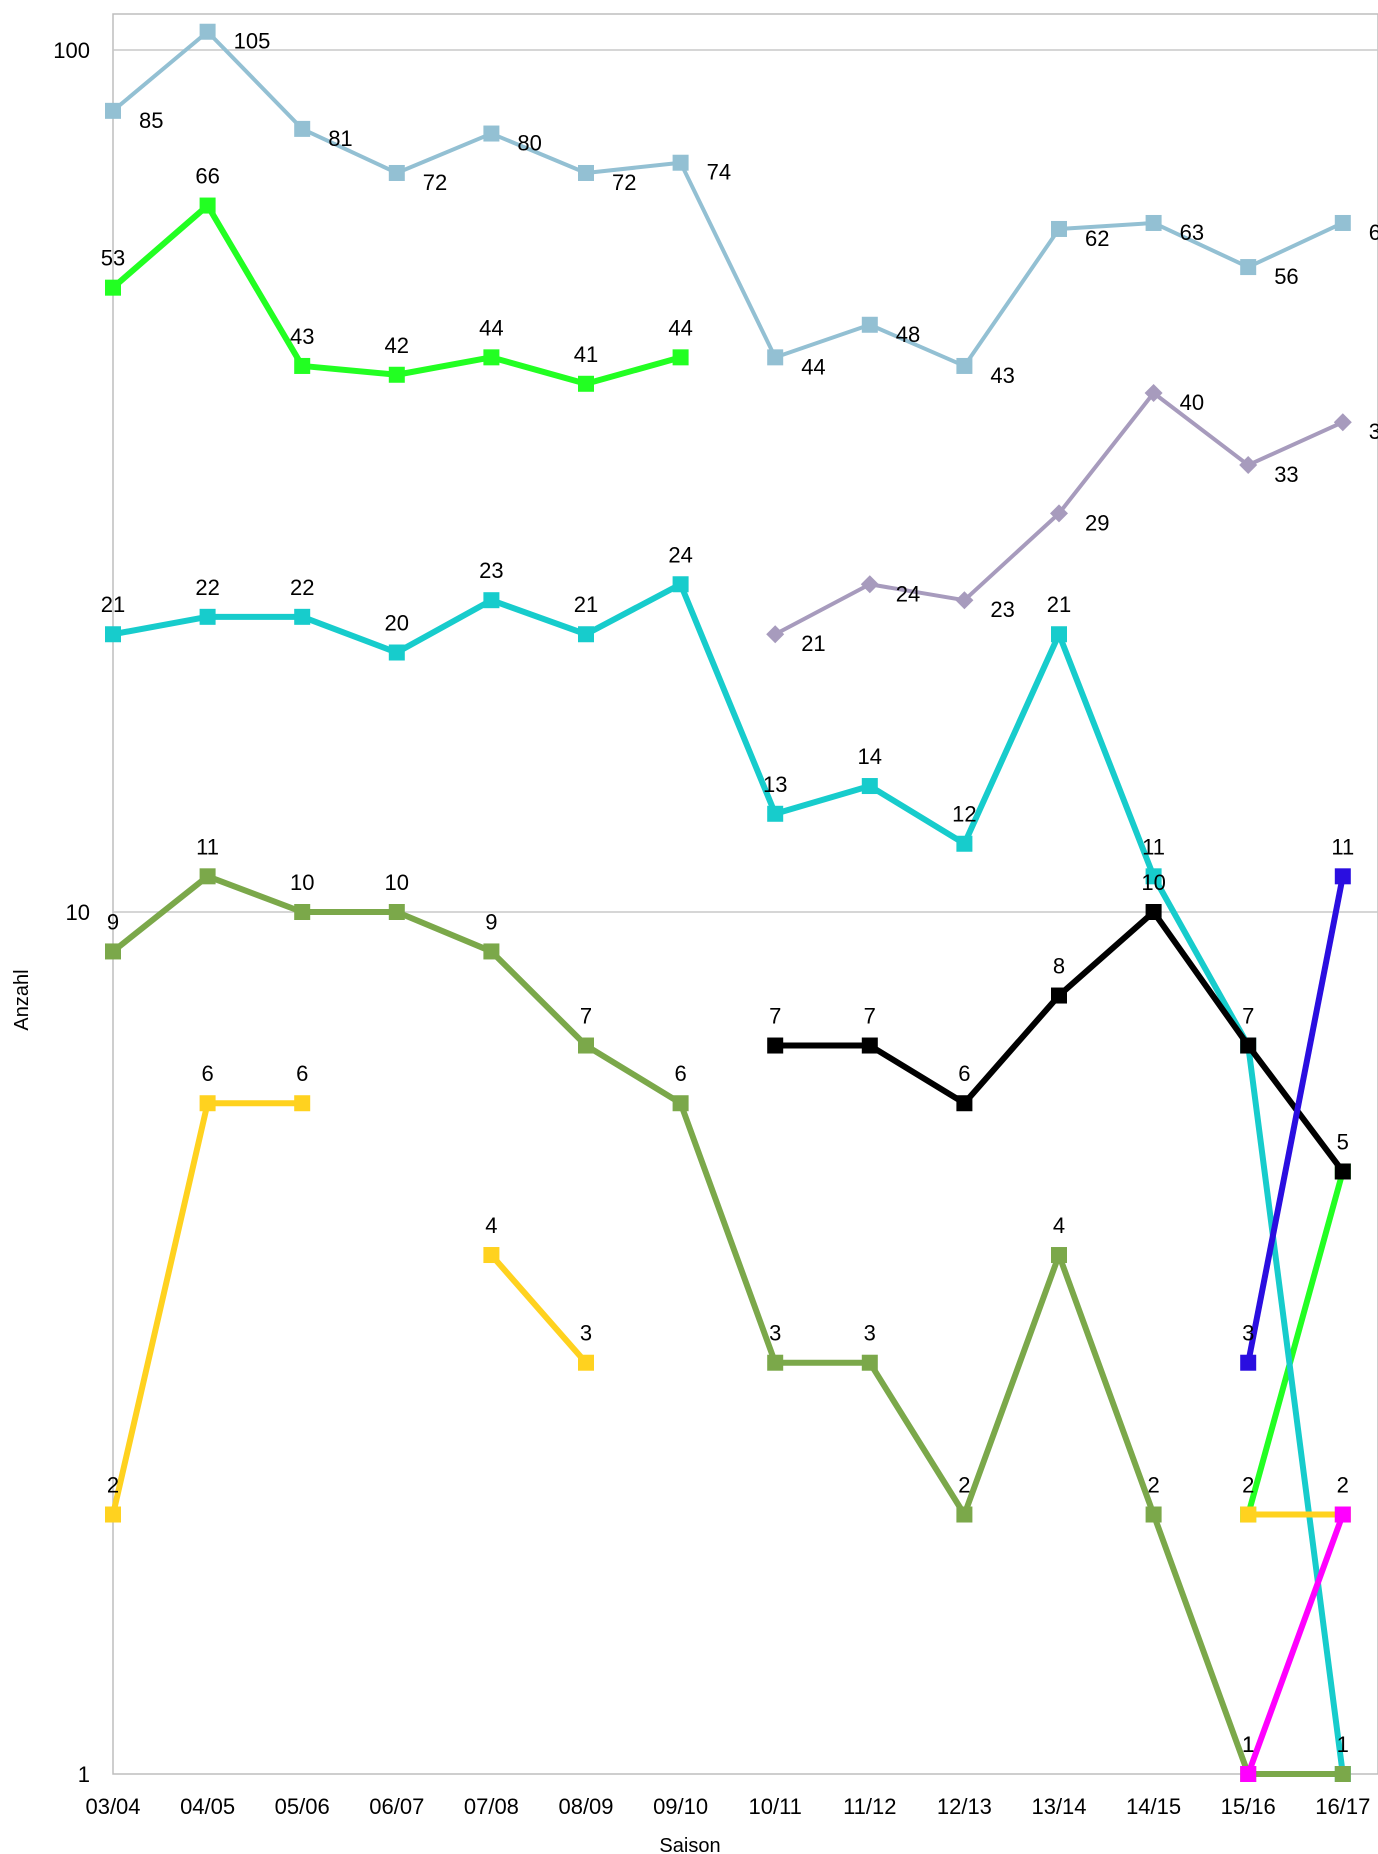 This screenshot has width=1378, height=1854. What do you see at coordinates (870, 756) in the screenshot?
I see `data-label: 14` at bounding box center [870, 756].